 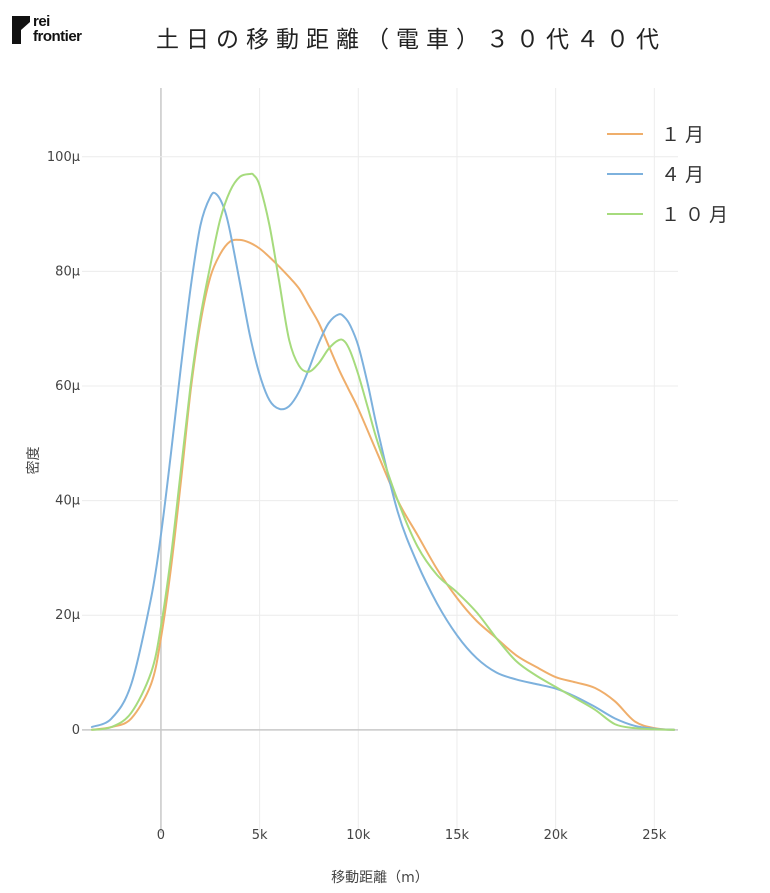 I want to click on x-tick-label: 0, so click(x=161, y=835).